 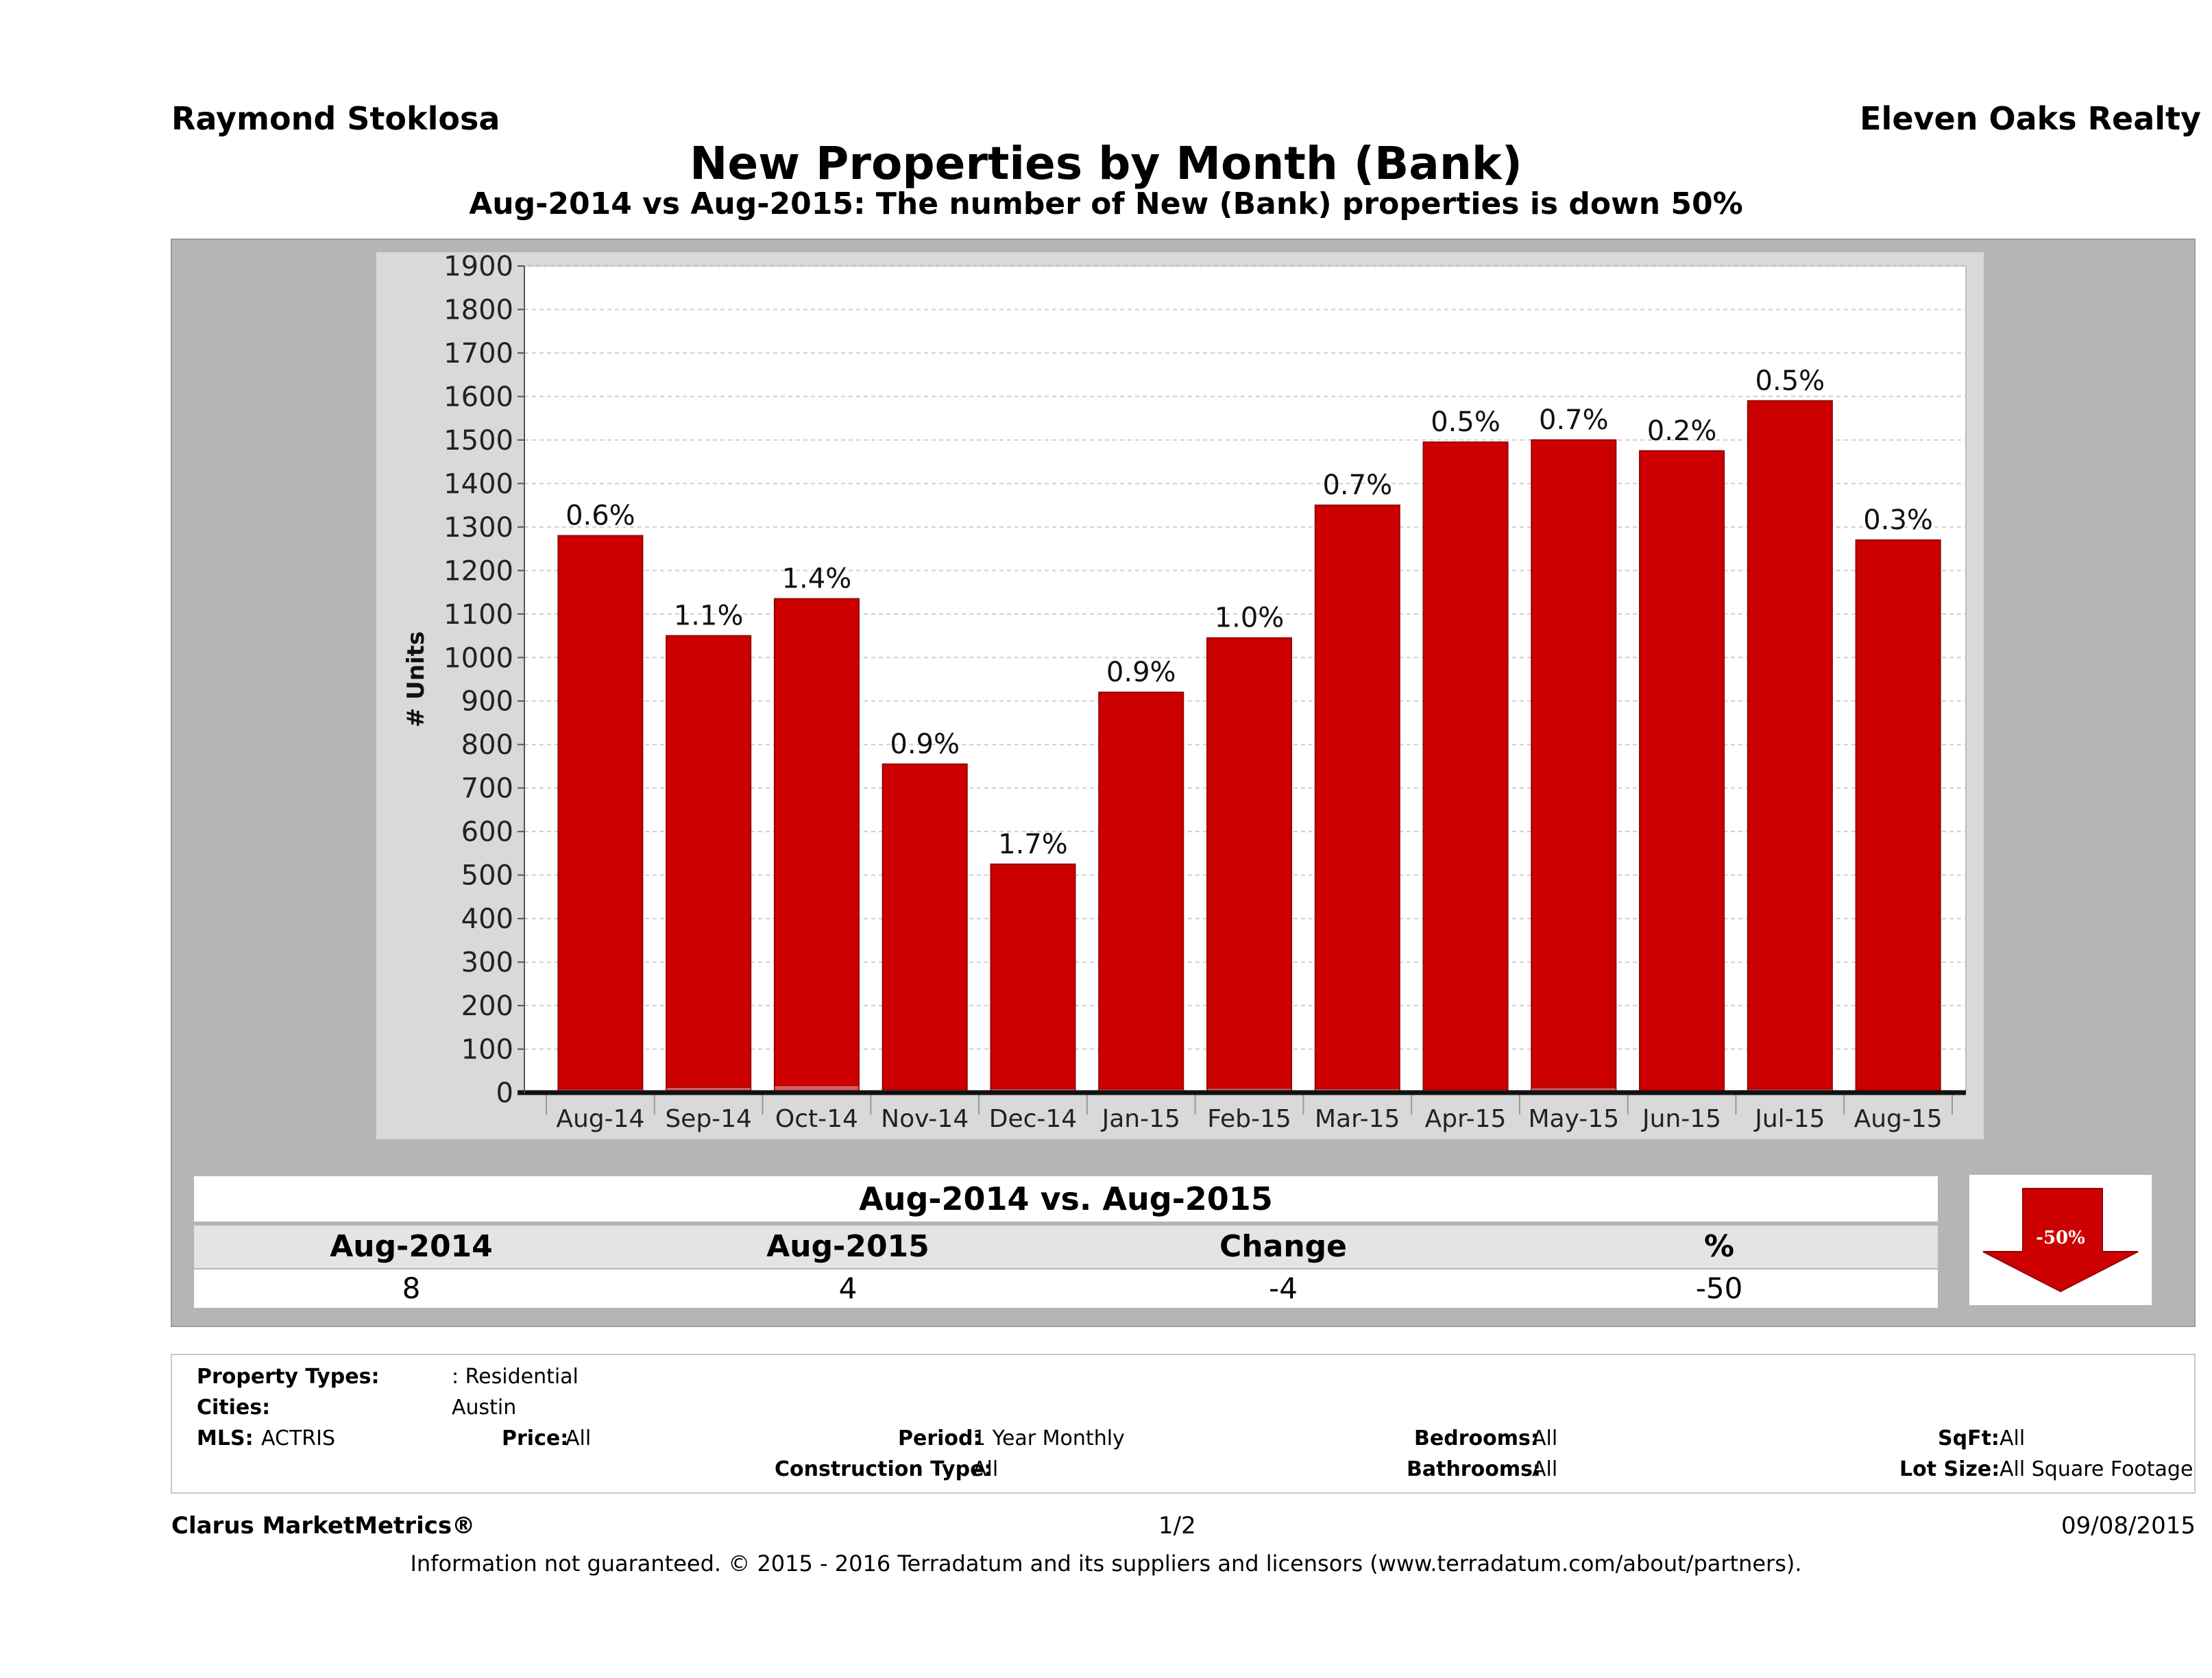 I want to click on x-tick-label-Feb-15: Feb-15, so click(x=1249, y=1119).